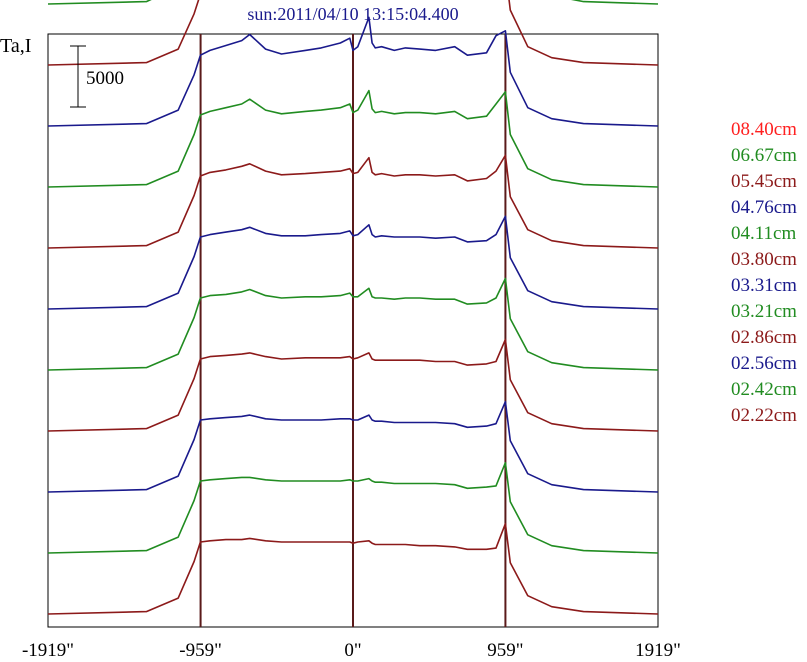  I want to click on x-tick-labels: -1919" -959" 0" 959" 1919", so click(351, 650).